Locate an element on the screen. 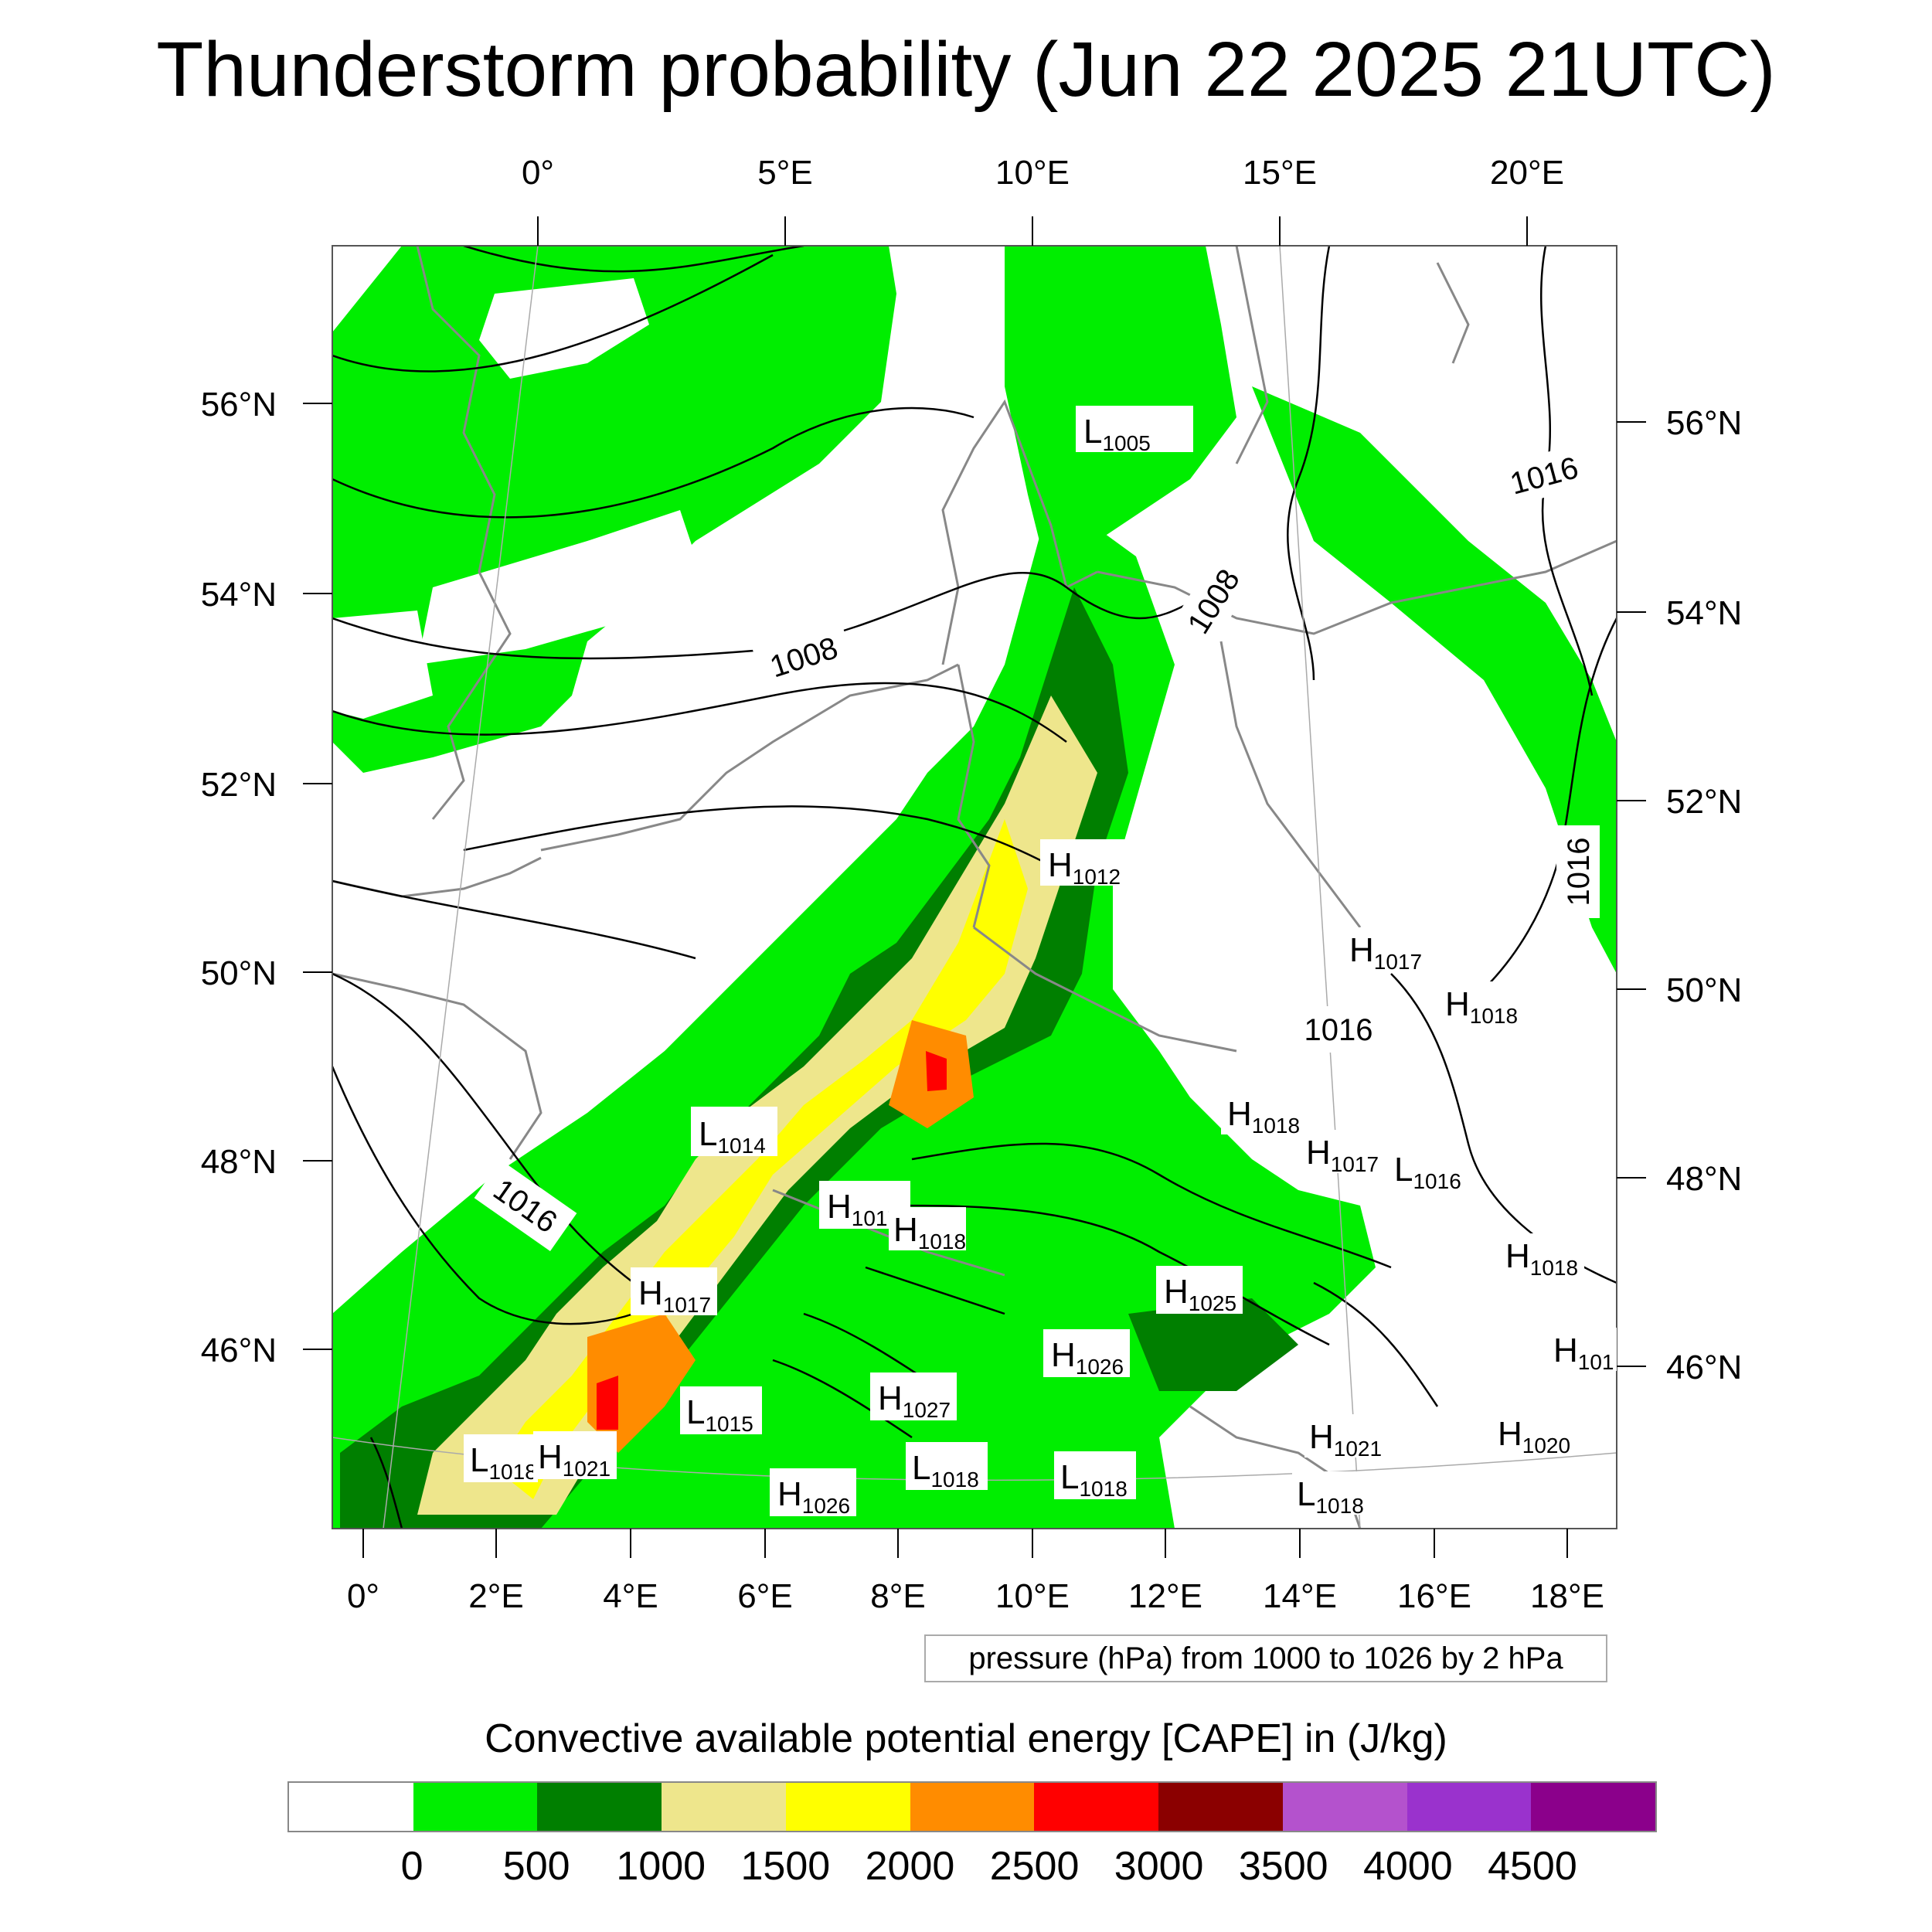 This screenshot has width=1932, height=1932. isobar-label: 1016 is located at coordinates (1339, 1030).